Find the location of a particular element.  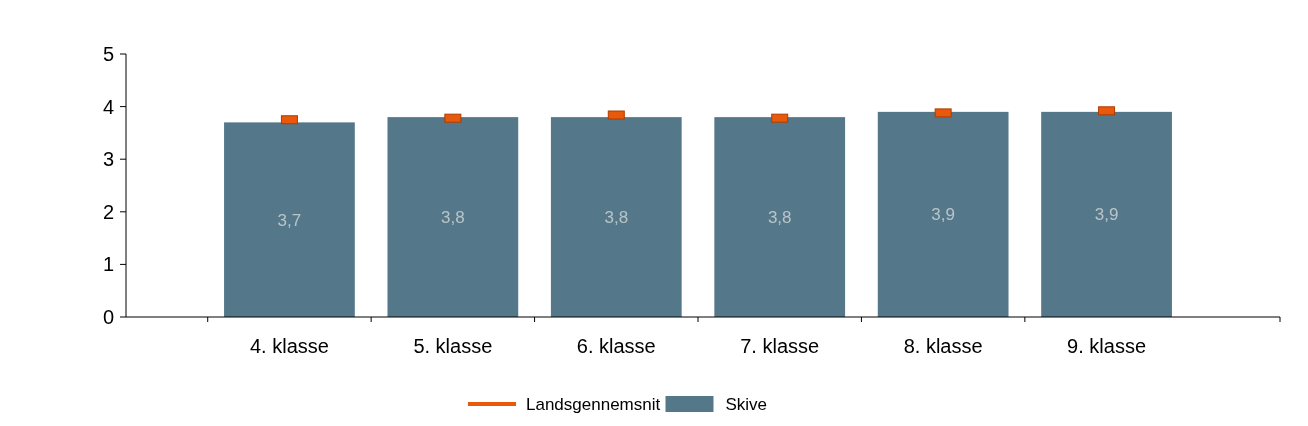

x-tick-label: 9. klasse is located at coordinates (1107, 346).